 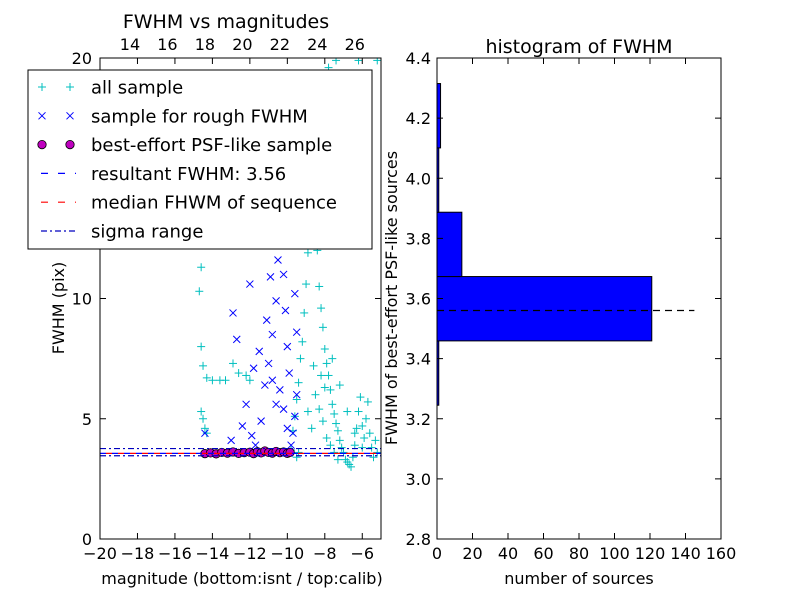 I want to click on y-tick-label: 5, so click(x=87, y=419).